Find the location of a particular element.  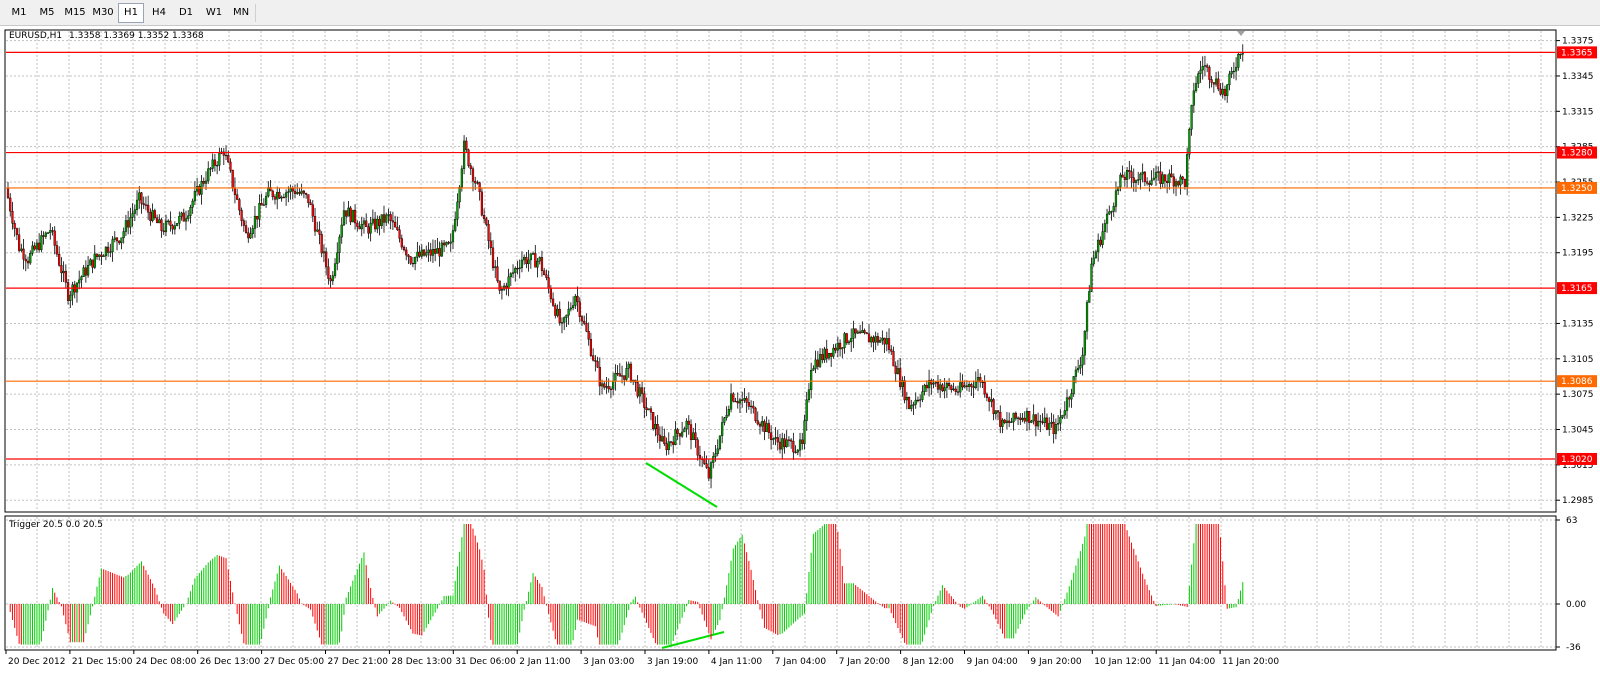

timeframe-m1-button: M1 is located at coordinates (19, 12).